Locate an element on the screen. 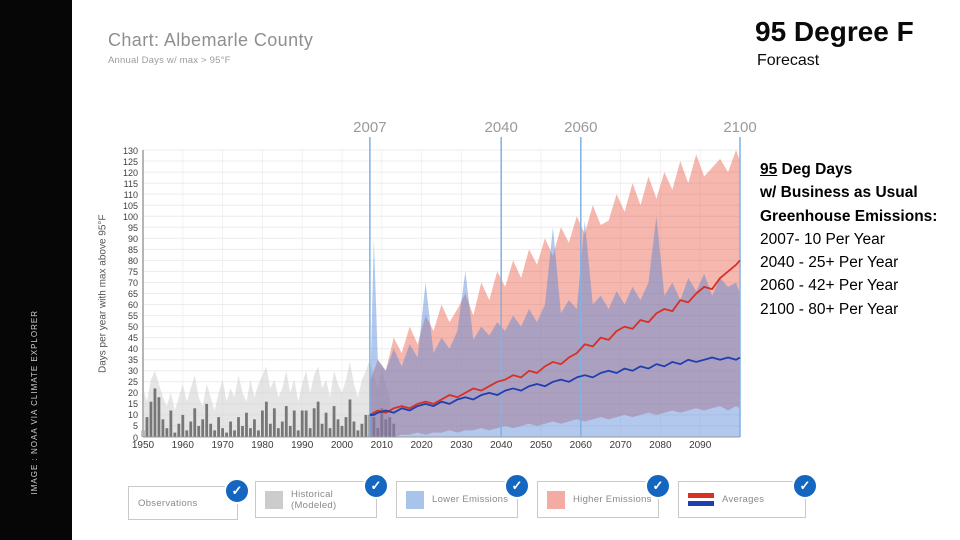  x-tick-2090: 2090 is located at coordinates (700, 445).